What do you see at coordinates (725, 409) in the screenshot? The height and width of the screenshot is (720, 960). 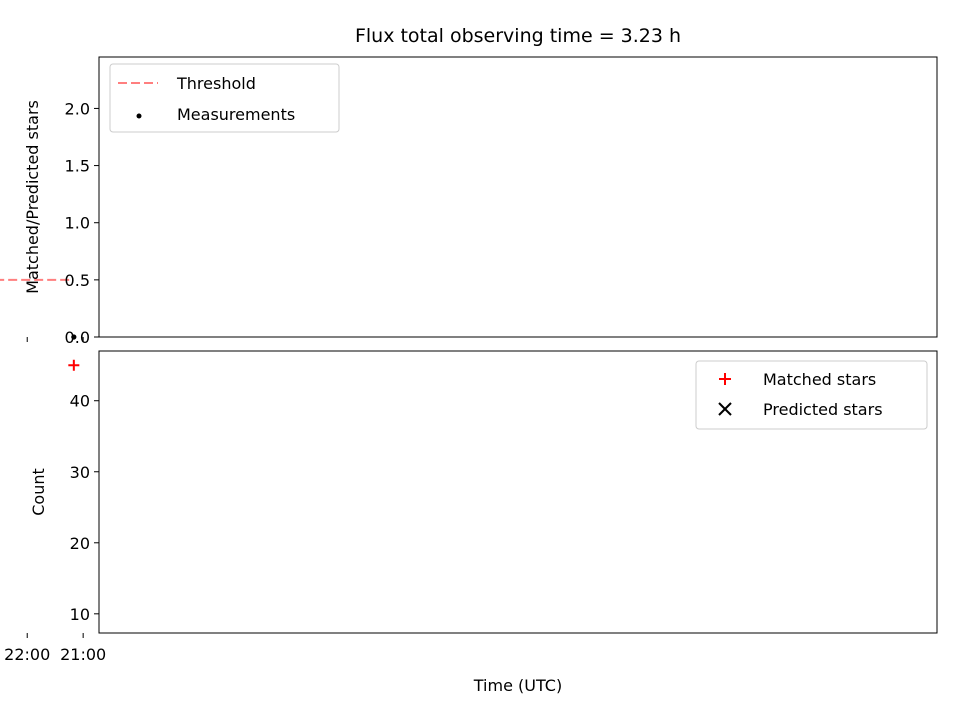 I see `legend-predicted-swatch` at bounding box center [725, 409].